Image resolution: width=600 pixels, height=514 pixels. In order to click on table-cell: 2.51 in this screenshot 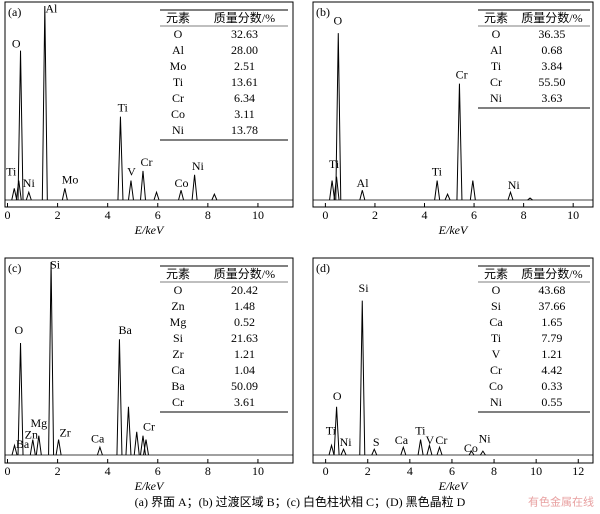, I will do `click(244, 66)`.